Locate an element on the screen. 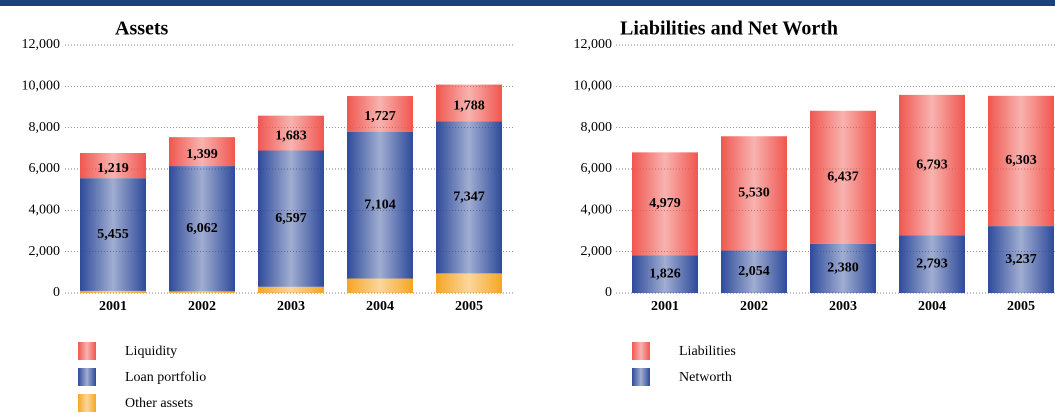 The width and height of the screenshot is (1055, 413). legend-label: Other assets is located at coordinates (159, 403).